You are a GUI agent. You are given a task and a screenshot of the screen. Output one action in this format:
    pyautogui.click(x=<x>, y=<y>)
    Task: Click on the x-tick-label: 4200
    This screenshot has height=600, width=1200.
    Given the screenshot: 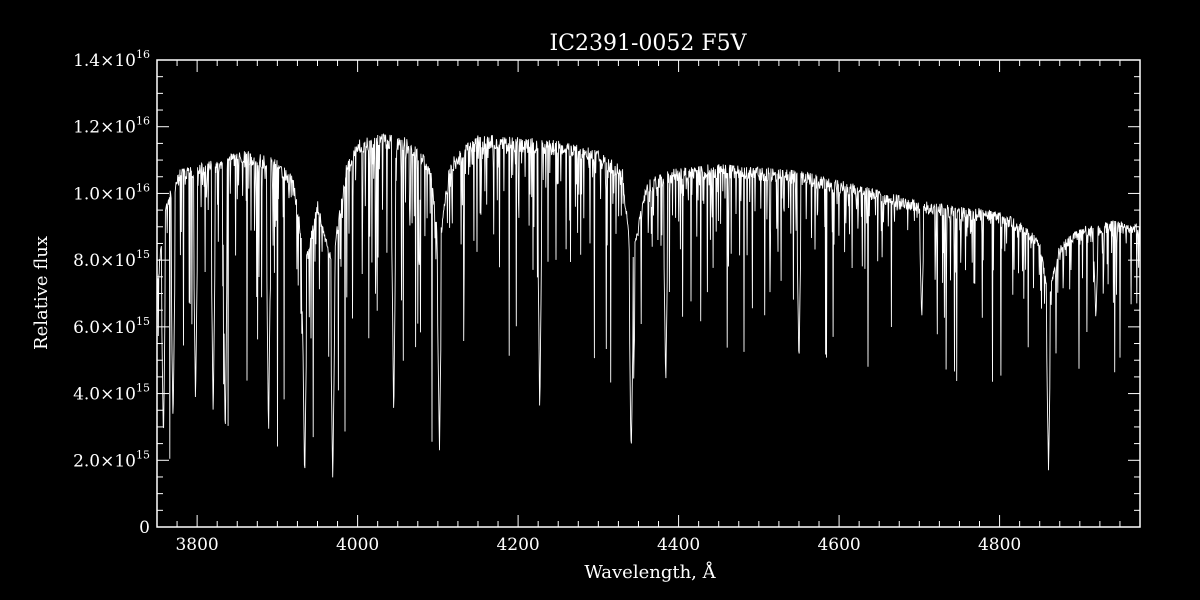 What is the action you would take?
    pyautogui.click(x=517, y=545)
    